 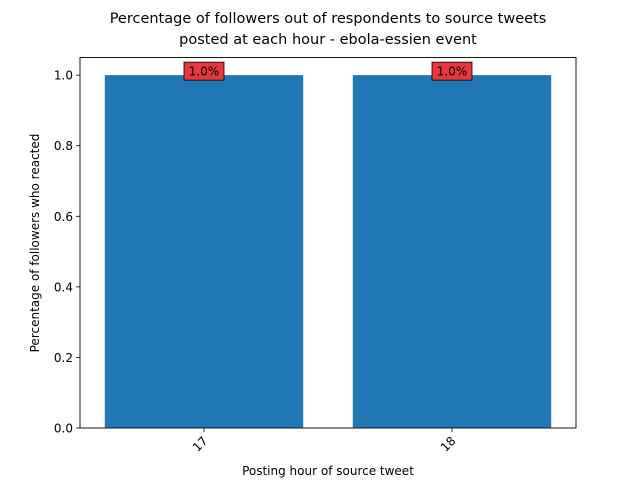 I want to click on y-tick-label-0: 0.0, so click(x=63, y=429).